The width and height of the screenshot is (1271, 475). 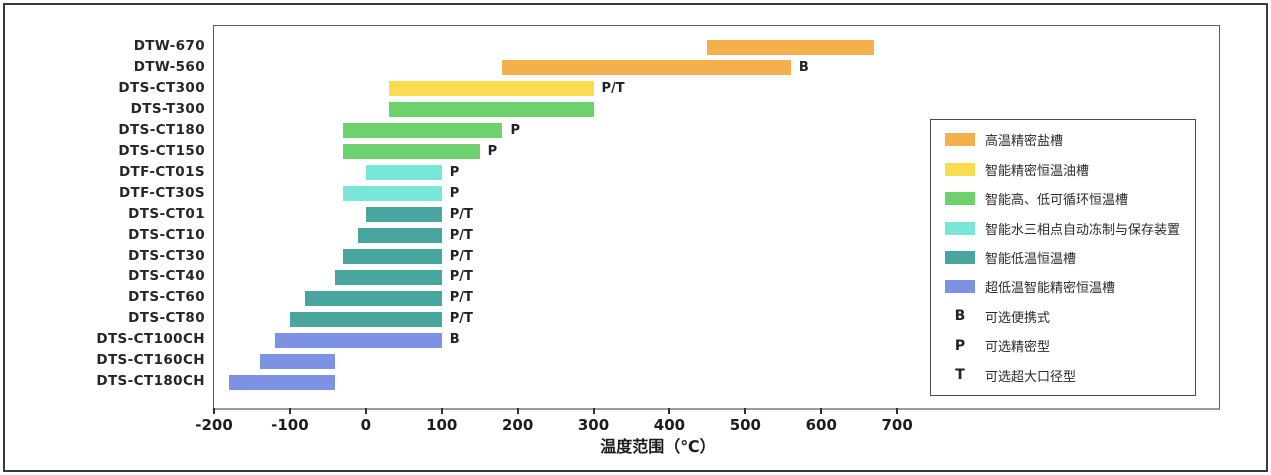 I want to click on legend-item-label: 可选精密型, so click(x=1018, y=348).